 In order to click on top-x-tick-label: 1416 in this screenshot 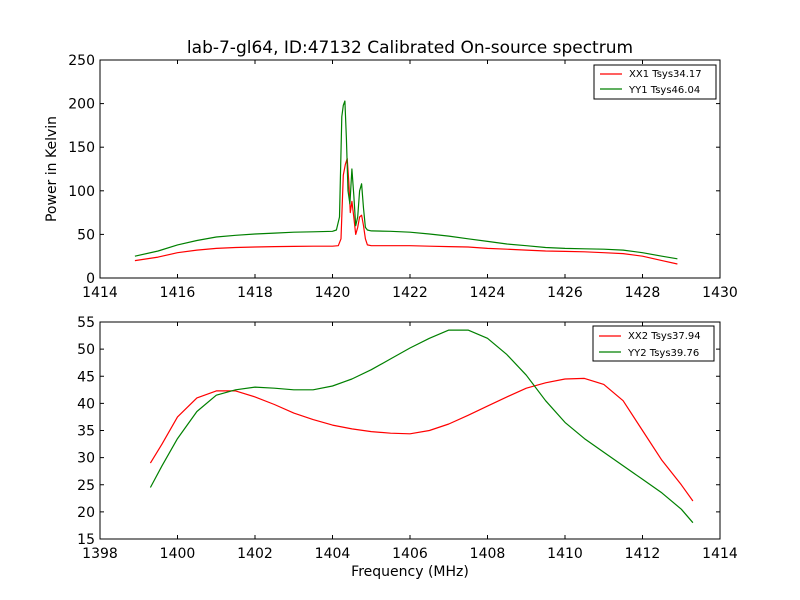, I will do `click(178, 293)`.